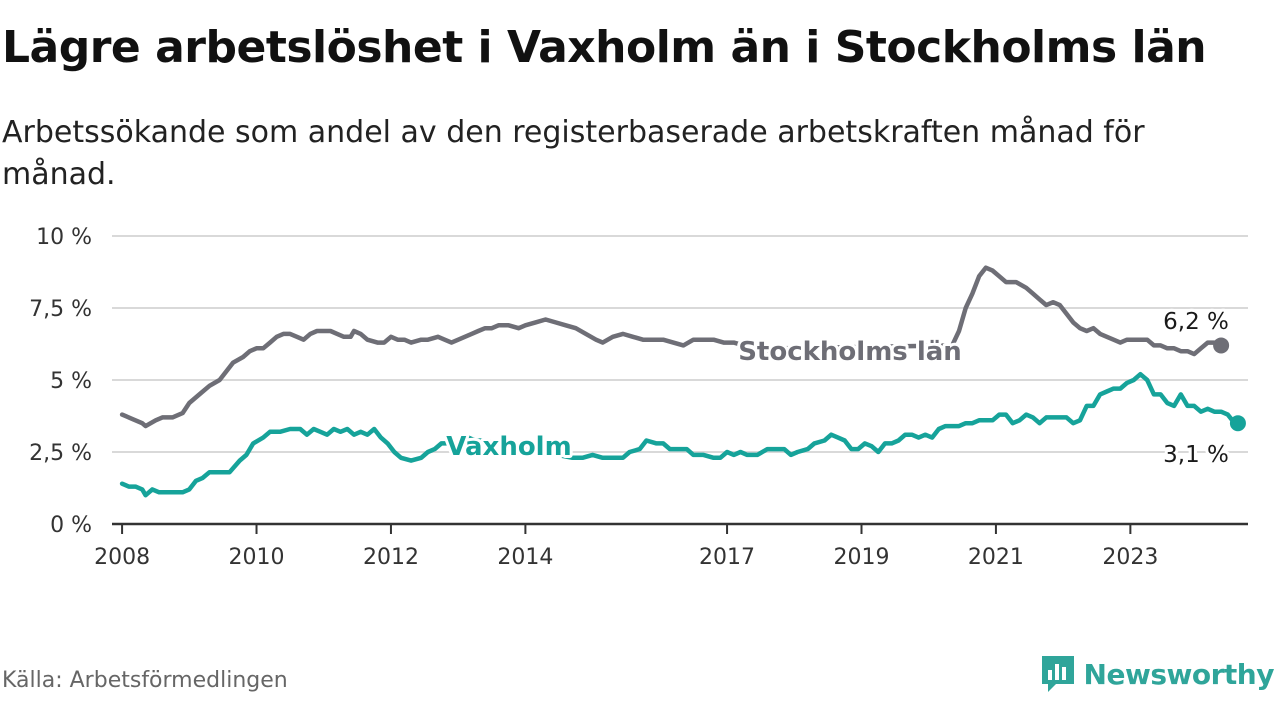 The image size is (1280, 720). What do you see at coordinates (837, 388) in the screenshot?
I see `series-labels: Stockholms län Vaxholm 6,2 % 3,1 %` at bounding box center [837, 388].